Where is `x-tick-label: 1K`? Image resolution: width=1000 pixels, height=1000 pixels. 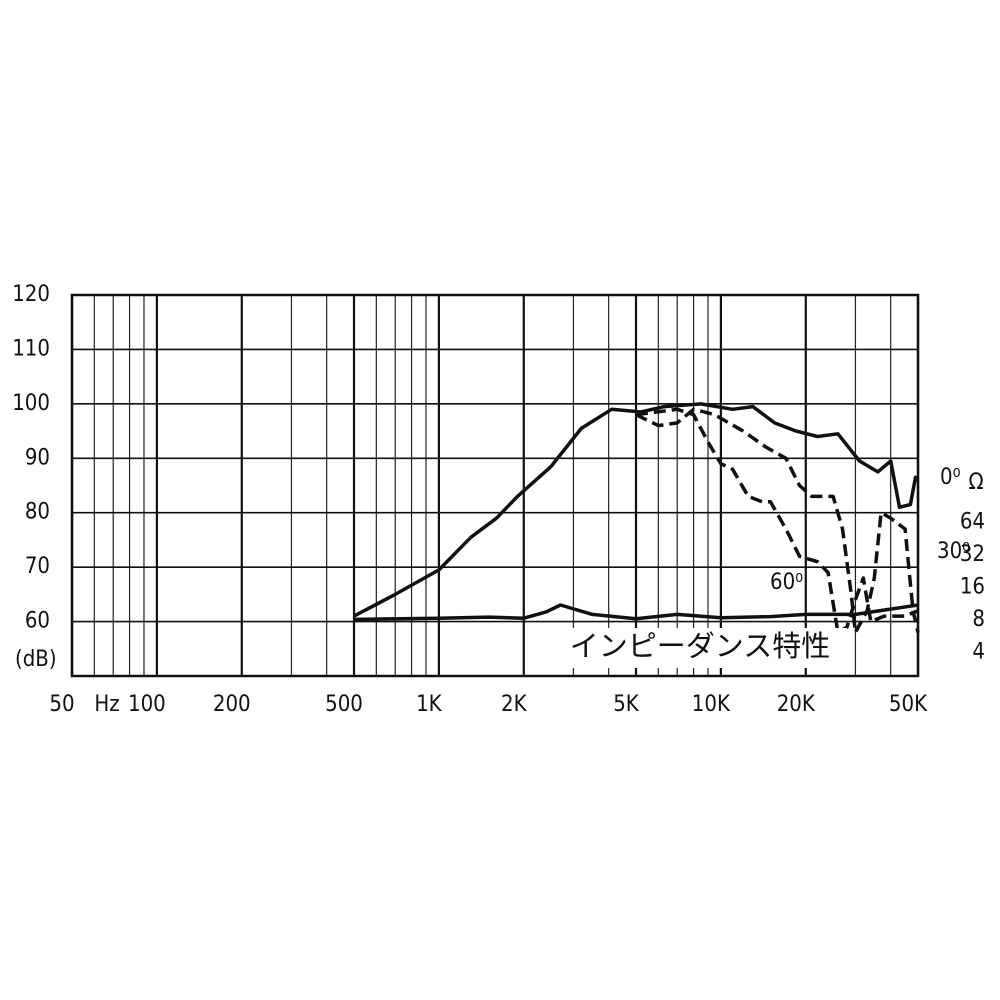 x-tick-label: 1K is located at coordinates (429, 704).